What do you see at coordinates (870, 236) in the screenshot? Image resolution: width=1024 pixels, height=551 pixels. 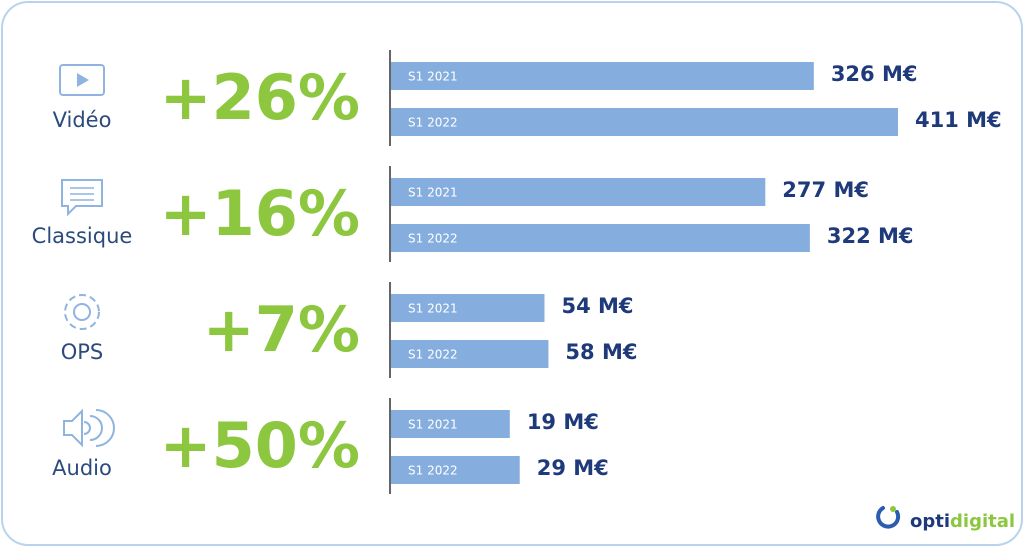 I see `value-label: 322 M€` at bounding box center [870, 236].